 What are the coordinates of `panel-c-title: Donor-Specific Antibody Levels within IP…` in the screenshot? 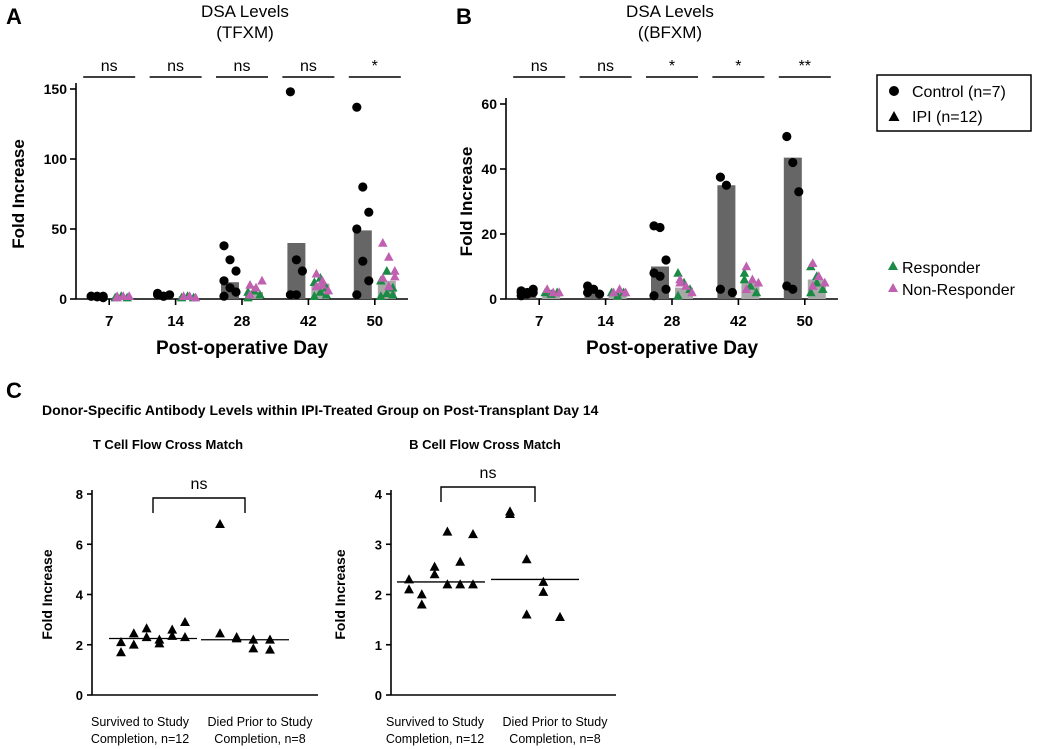 It's located at (320, 410).